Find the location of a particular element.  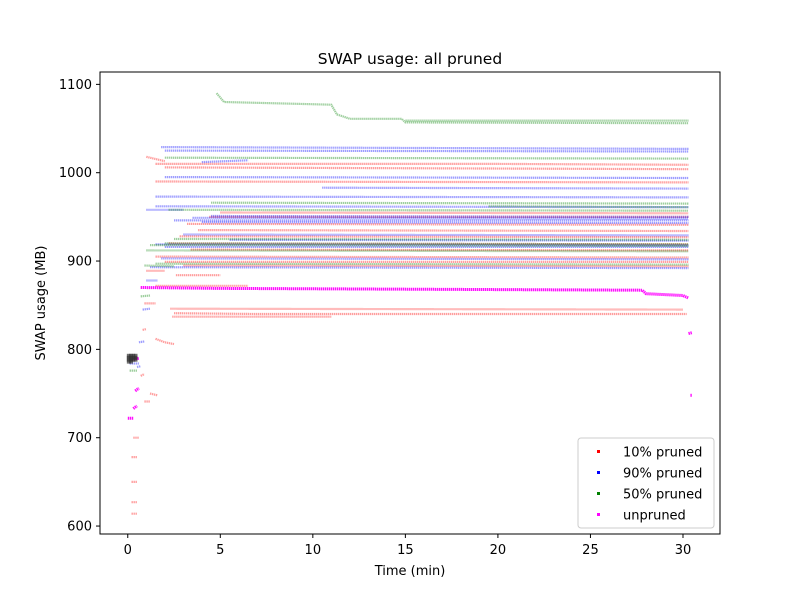

legend-box is located at coordinates (646, 483).